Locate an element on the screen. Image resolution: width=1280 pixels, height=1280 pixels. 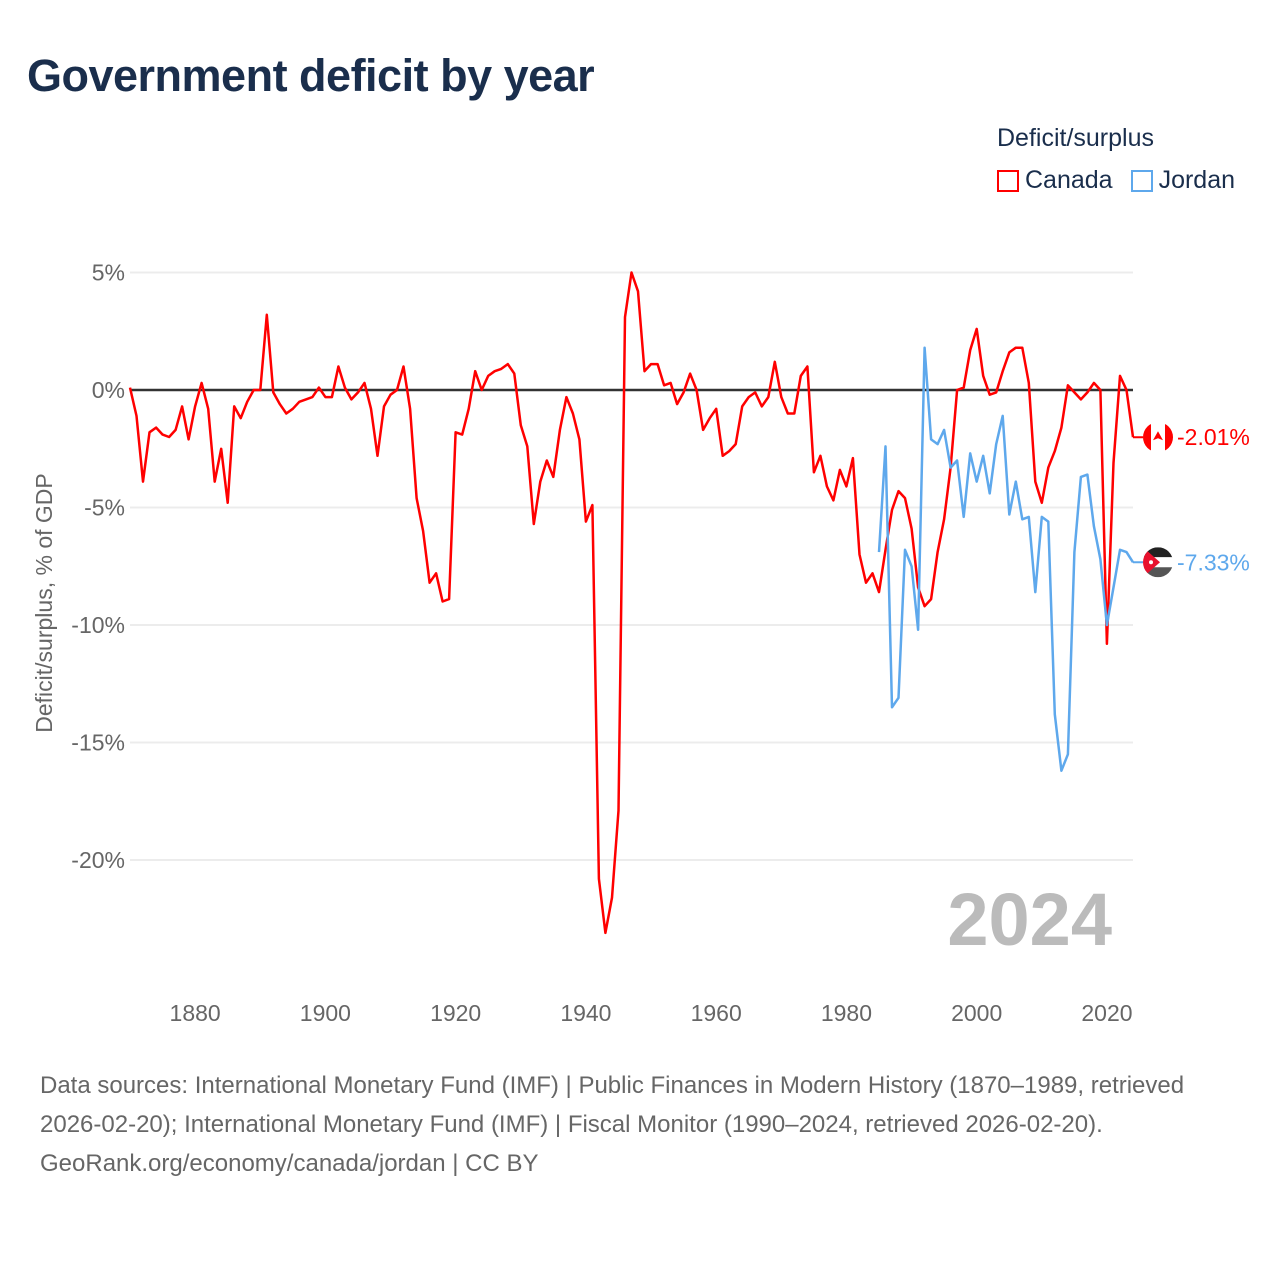
x-tick-label: 1940 is located at coordinates (585, 1013).